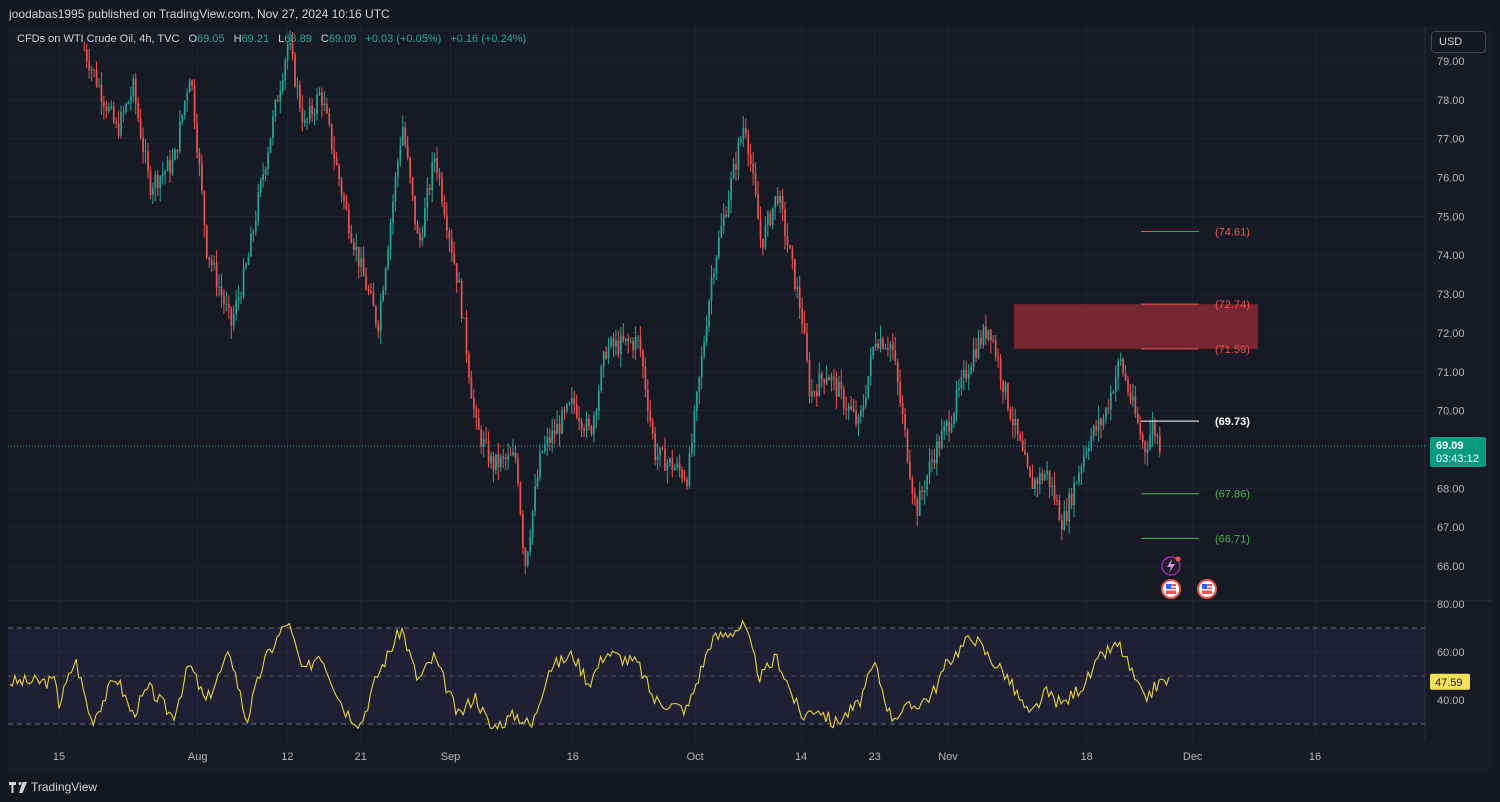  I want to click on time-tick-label: 15, so click(59, 757).